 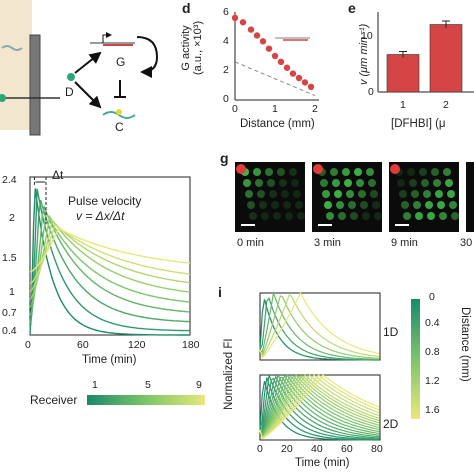 I want to click on panel-i-2d-axes, so click(x=320, y=407).